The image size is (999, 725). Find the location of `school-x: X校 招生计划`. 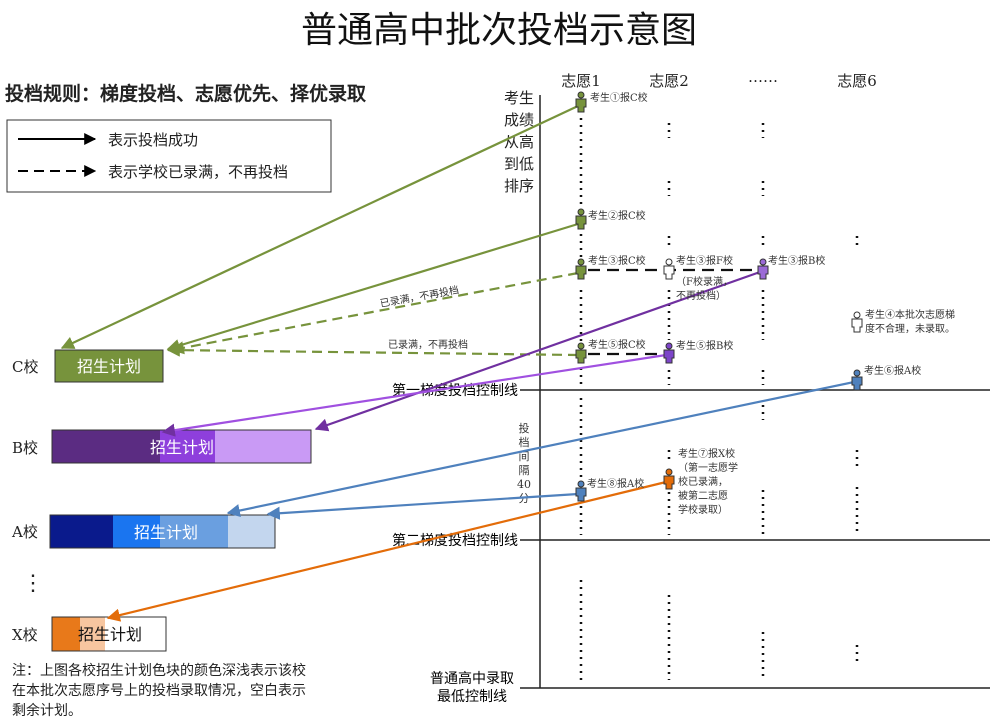

school-x: X校 招生计划 is located at coordinates (89, 634).